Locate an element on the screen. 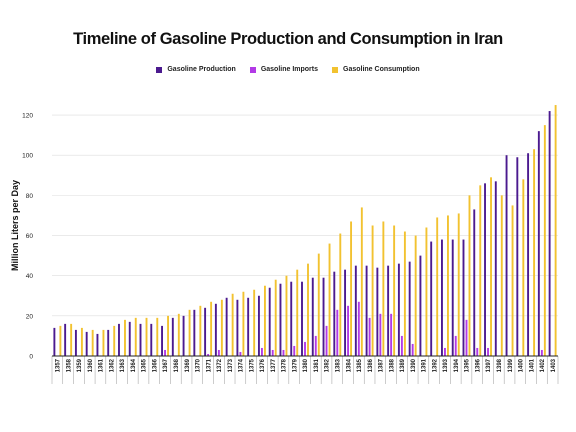  x-tick-label: 1384 is located at coordinates (349, 365).